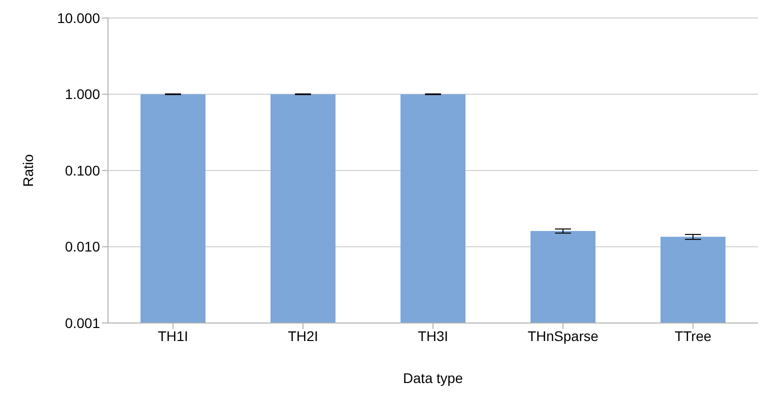  What do you see at coordinates (82, 246) in the screenshot?
I see `y-tick-label: 0.010` at bounding box center [82, 246].